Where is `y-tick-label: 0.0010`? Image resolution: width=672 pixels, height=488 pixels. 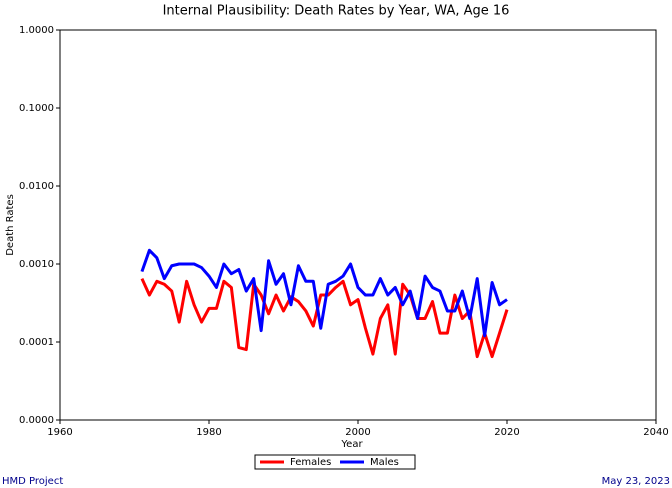 y-tick-label: 0.0010 is located at coordinates (36, 264).